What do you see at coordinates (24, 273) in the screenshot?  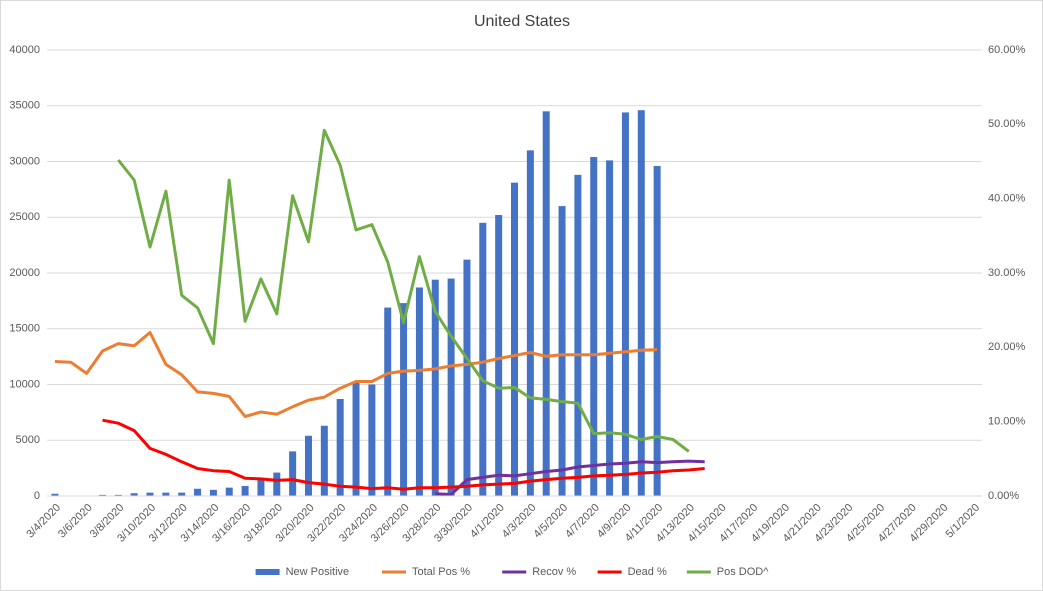 I see `y-tick-label: 20000` at bounding box center [24, 273].